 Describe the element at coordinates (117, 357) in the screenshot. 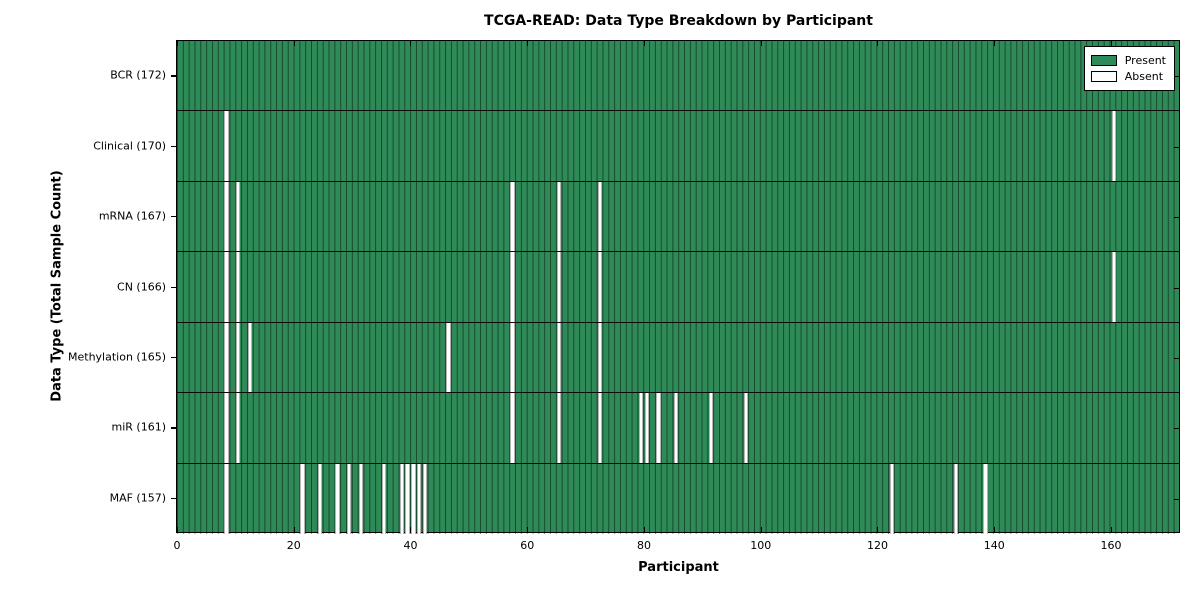

I see `y-tick-label: Methylation (165)` at that location.